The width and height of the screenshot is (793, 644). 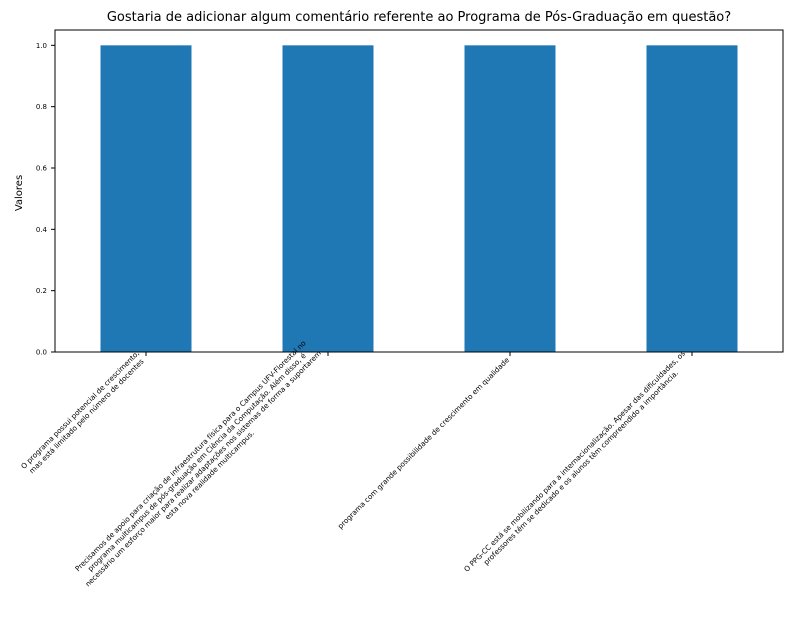 What do you see at coordinates (42, 230) in the screenshot?
I see `y-tick-label: 0.4` at bounding box center [42, 230].